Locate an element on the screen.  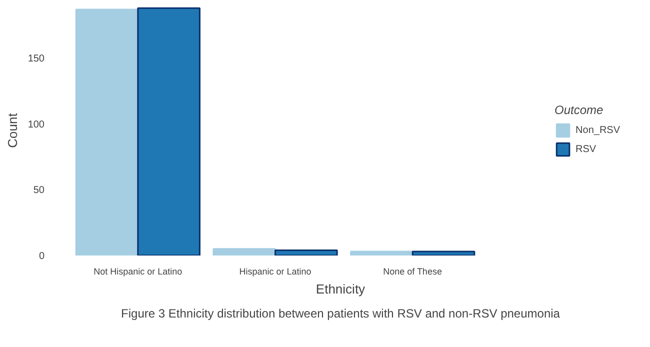
y-axis-title: Count is located at coordinates (12, 130).